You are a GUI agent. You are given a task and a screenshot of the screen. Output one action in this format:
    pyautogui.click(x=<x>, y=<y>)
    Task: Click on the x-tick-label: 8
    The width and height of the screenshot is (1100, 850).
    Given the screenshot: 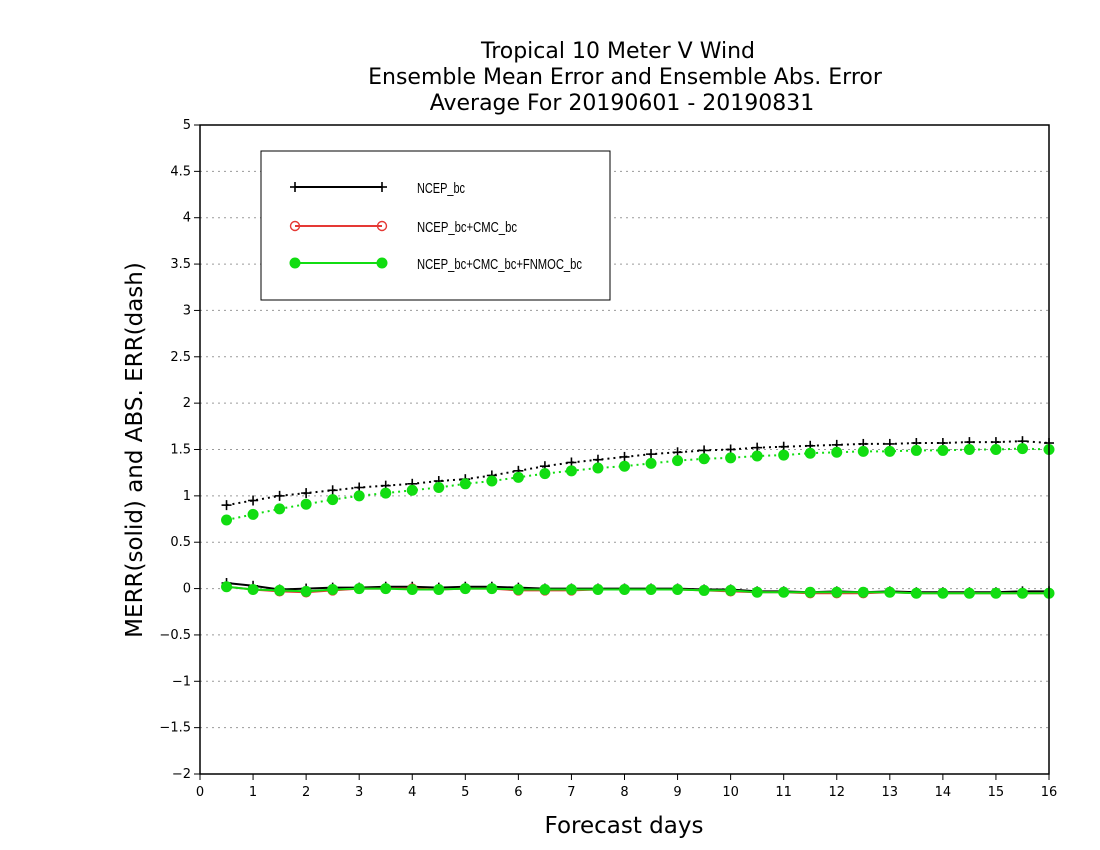 What is the action you would take?
    pyautogui.click(x=624, y=792)
    